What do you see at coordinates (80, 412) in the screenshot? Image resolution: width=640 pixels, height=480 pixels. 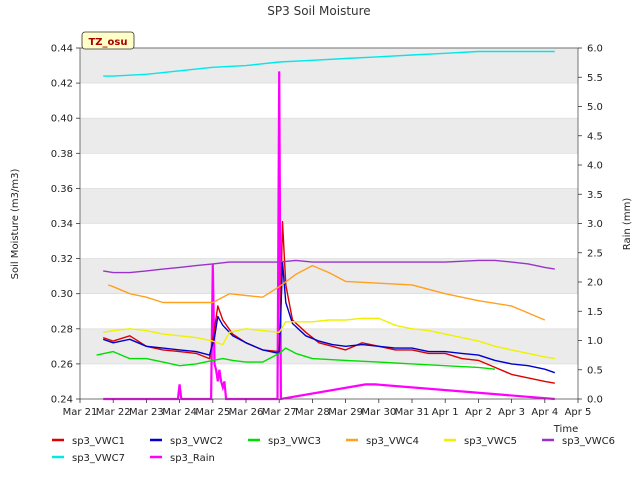 I see `x-tick-label: Mar 21` at bounding box center [80, 412].